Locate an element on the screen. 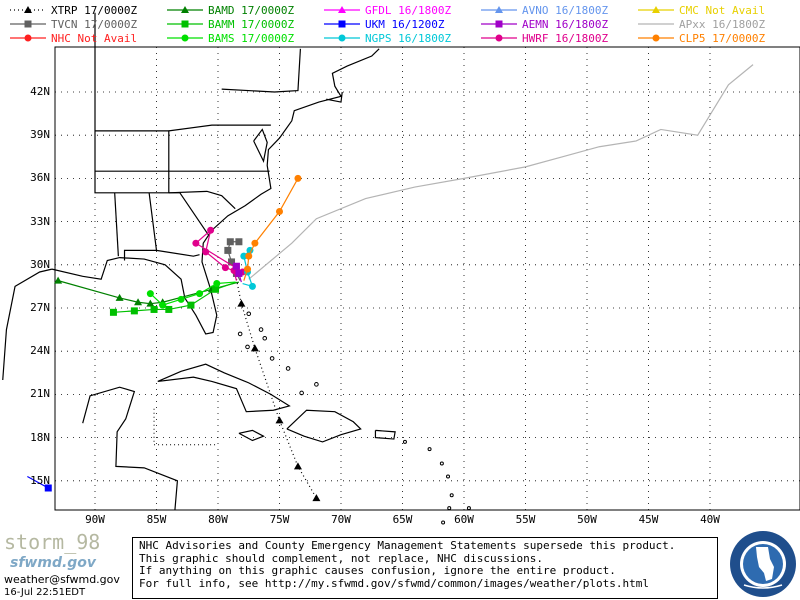  chesapeake-bay is located at coordinates (260, 145).